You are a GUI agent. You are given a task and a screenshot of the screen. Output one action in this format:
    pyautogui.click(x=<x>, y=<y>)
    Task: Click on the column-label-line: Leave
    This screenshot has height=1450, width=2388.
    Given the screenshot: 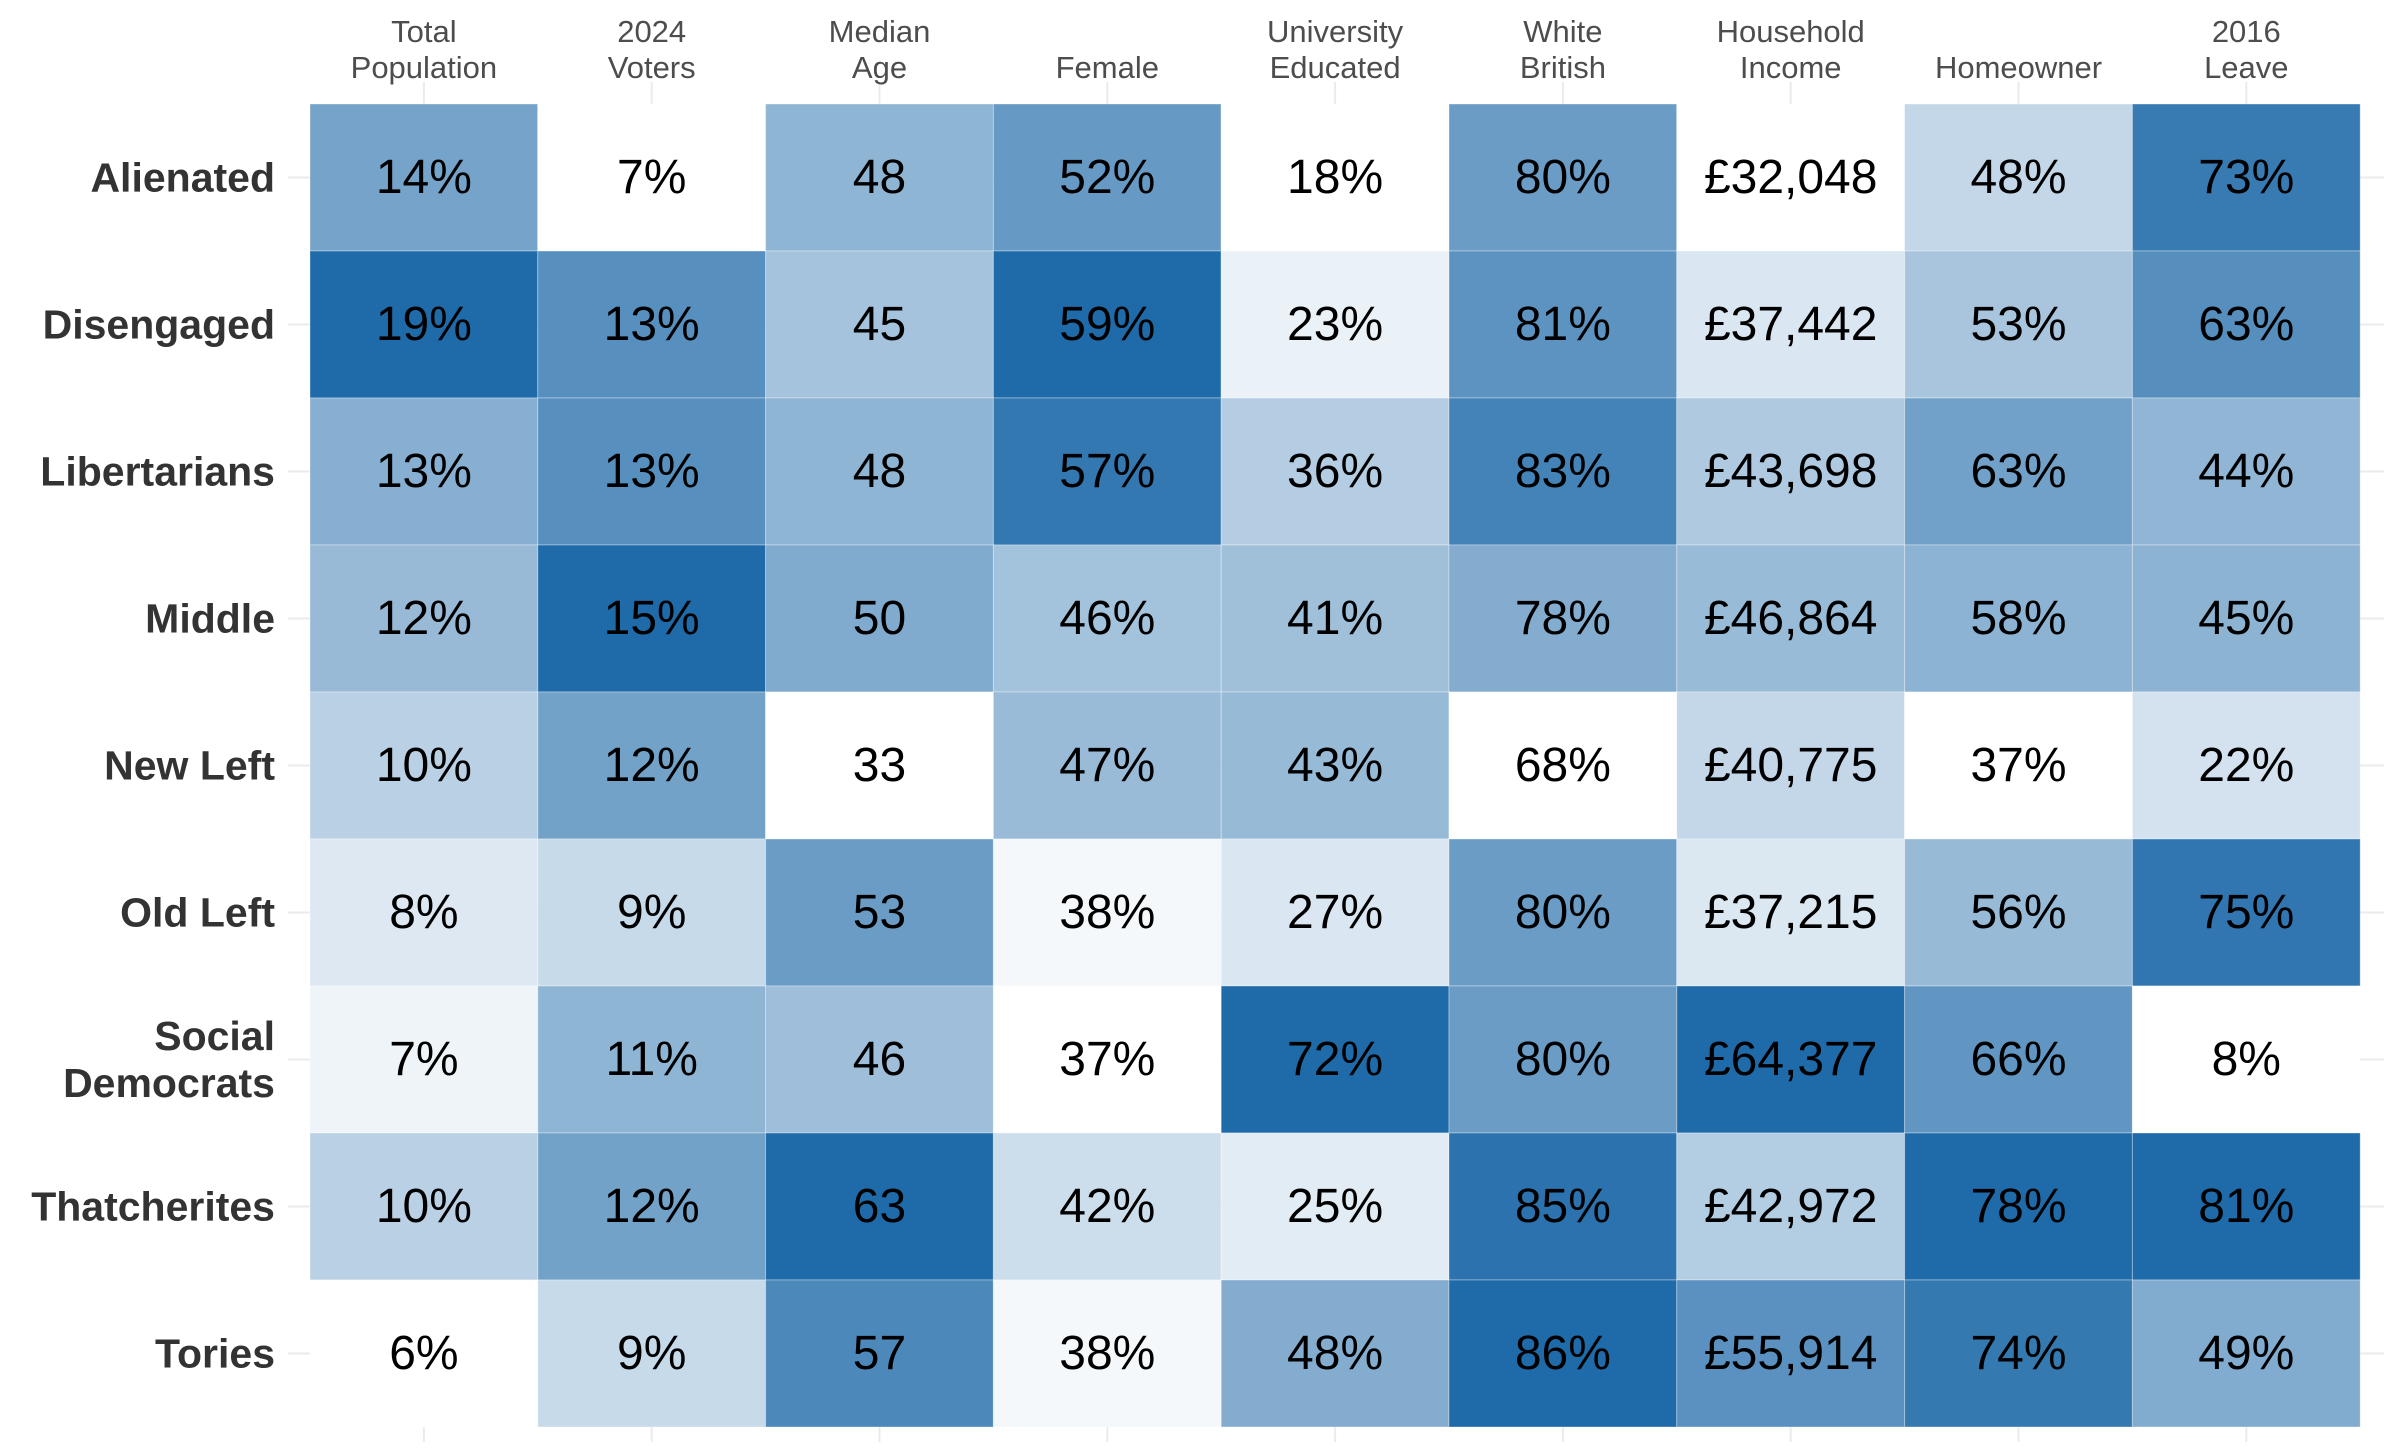 What is the action you would take?
    pyautogui.click(x=2246, y=67)
    